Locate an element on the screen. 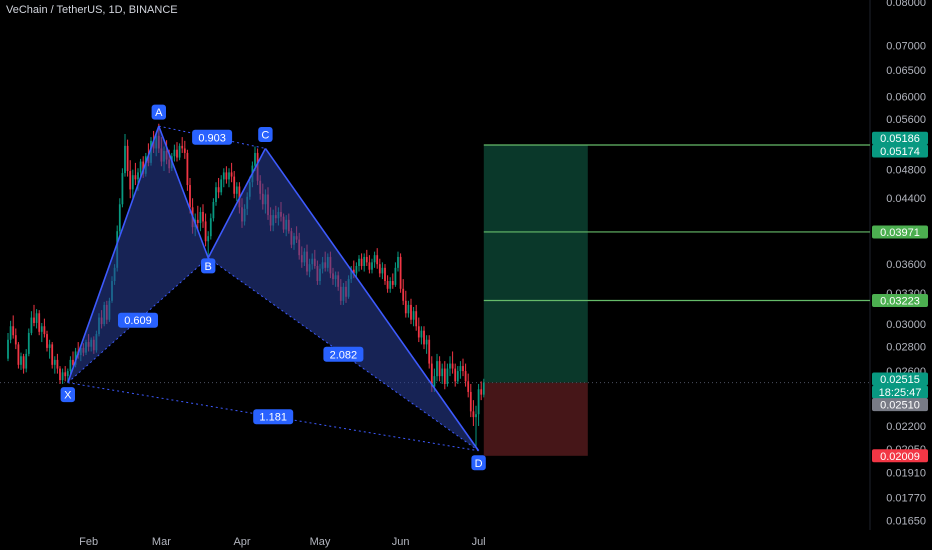 Image resolution: width=932 pixels, height=550 pixels. price-axis-label: 0.03223 is located at coordinates (900, 301).